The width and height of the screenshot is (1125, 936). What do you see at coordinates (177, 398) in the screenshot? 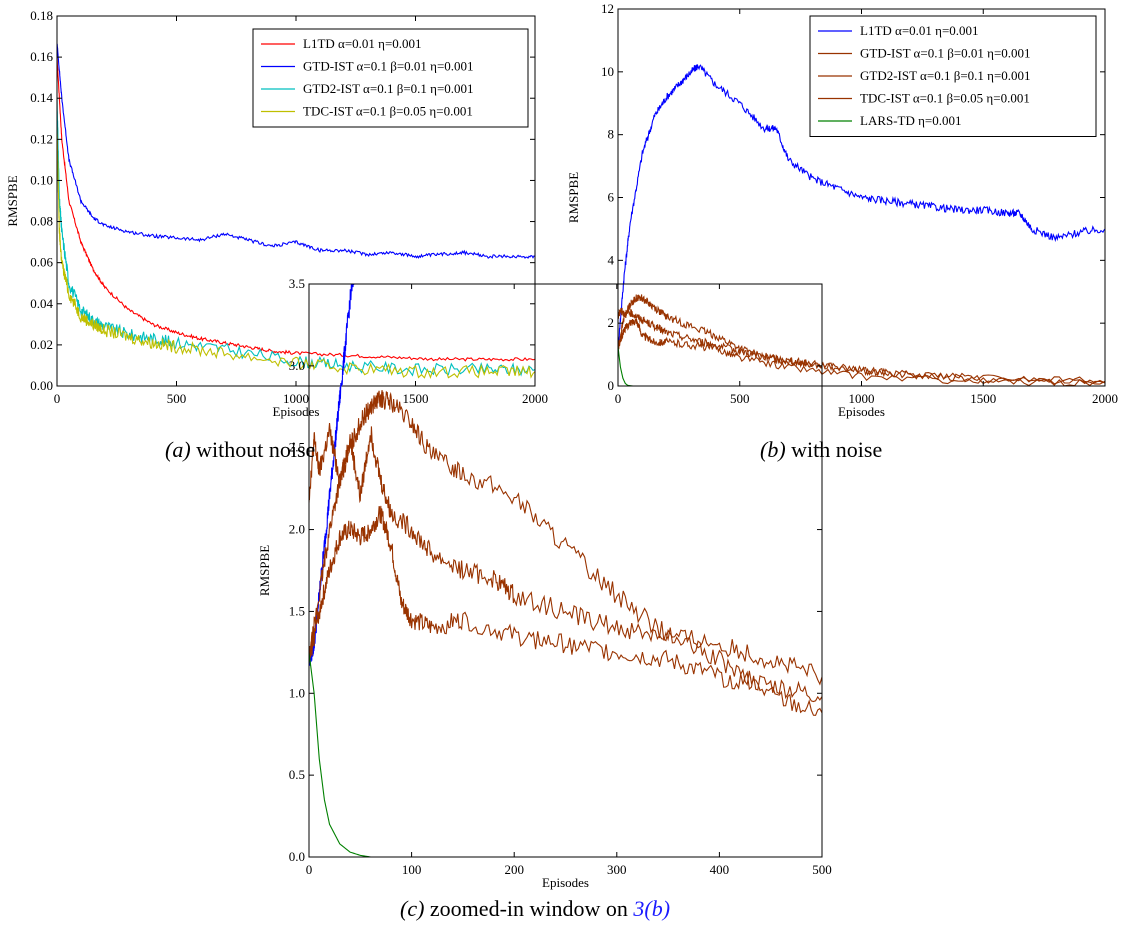
I see `chart-1-xtick-label: 500` at bounding box center [177, 398].